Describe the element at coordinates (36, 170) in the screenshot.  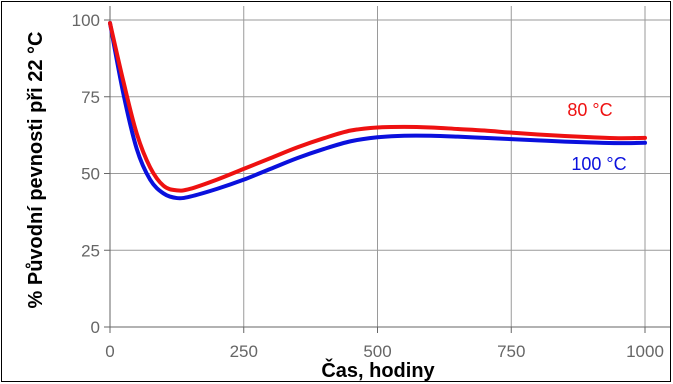
I see `y-axis-title: % Původní pevnosti při 22 °C` at that location.